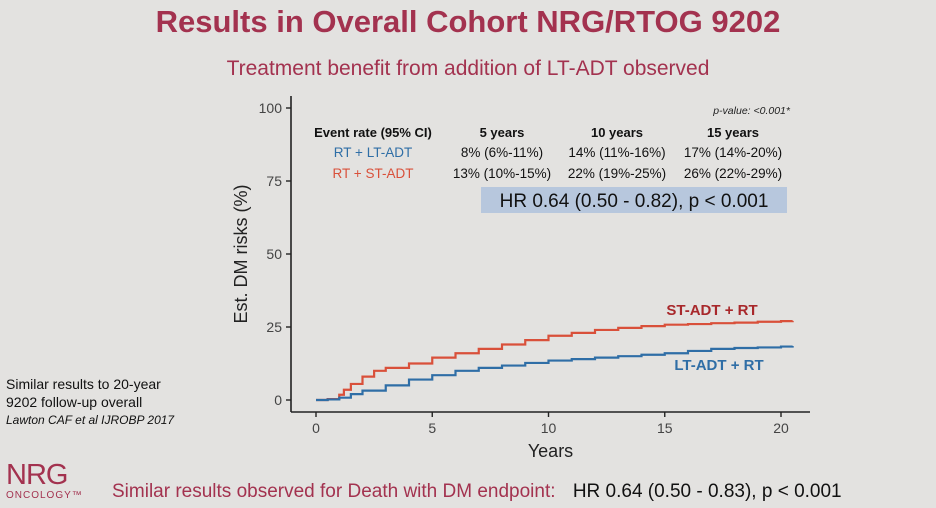 Image resolution: width=936 pixels, height=508 pixels. Describe the element at coordinates (37, 475) in the screenshot. I see `logo-main: NRG` at that location.